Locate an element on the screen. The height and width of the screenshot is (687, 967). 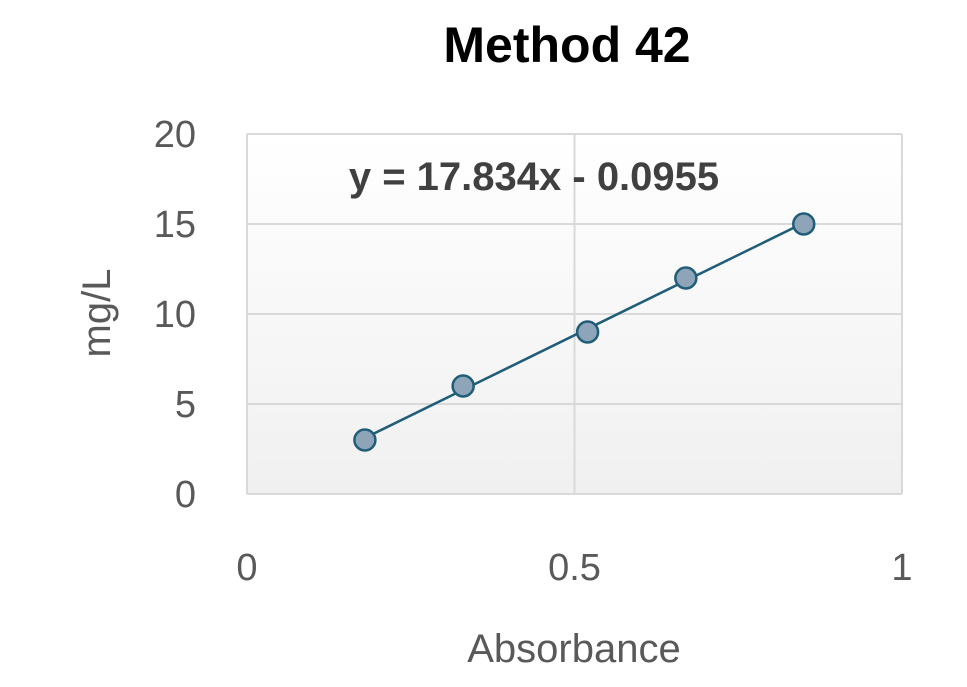
y-tick-label: 20 is located at coordinates (175, 135).